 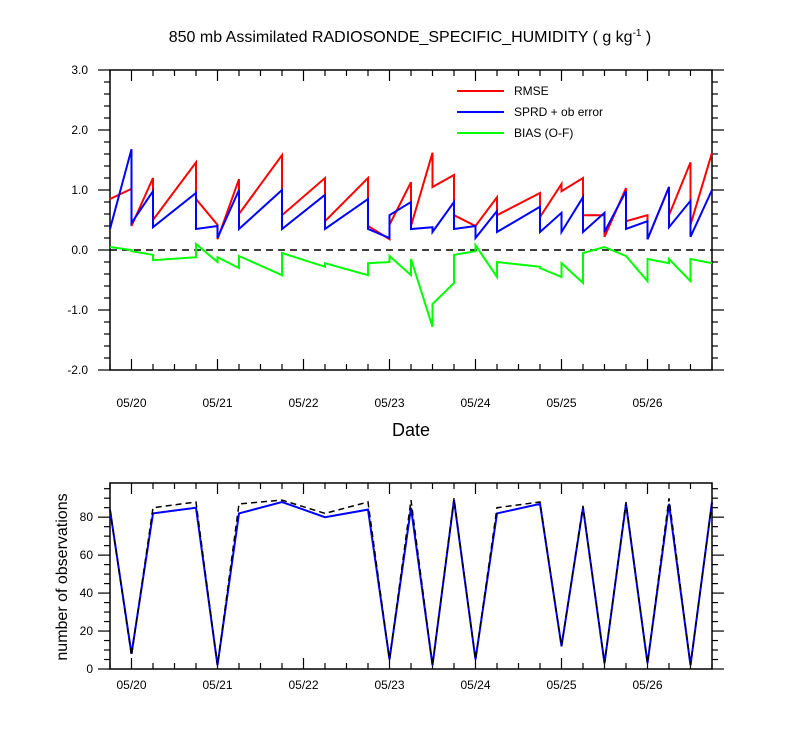 What do you see at coordinates (79, 130) in the screenshot?
I see `y-tick-label: 2.0` at bounding box center [79, 130].